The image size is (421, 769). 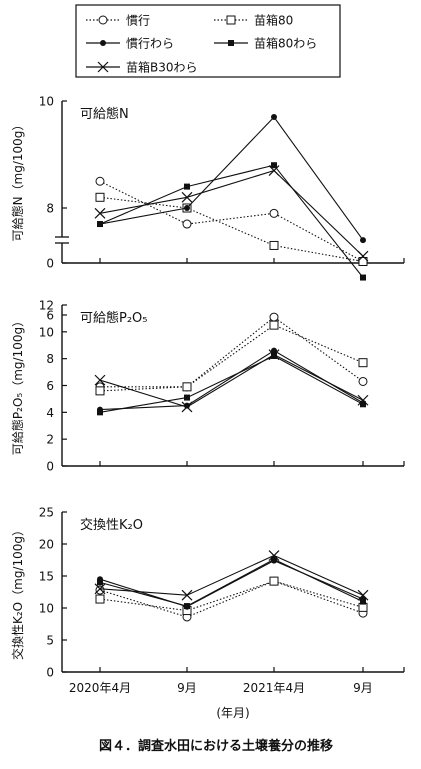 What do you see at coordinates (62, 240) in the screenshot?
I see `axis-break-gap` at bounding box center [62, 240].